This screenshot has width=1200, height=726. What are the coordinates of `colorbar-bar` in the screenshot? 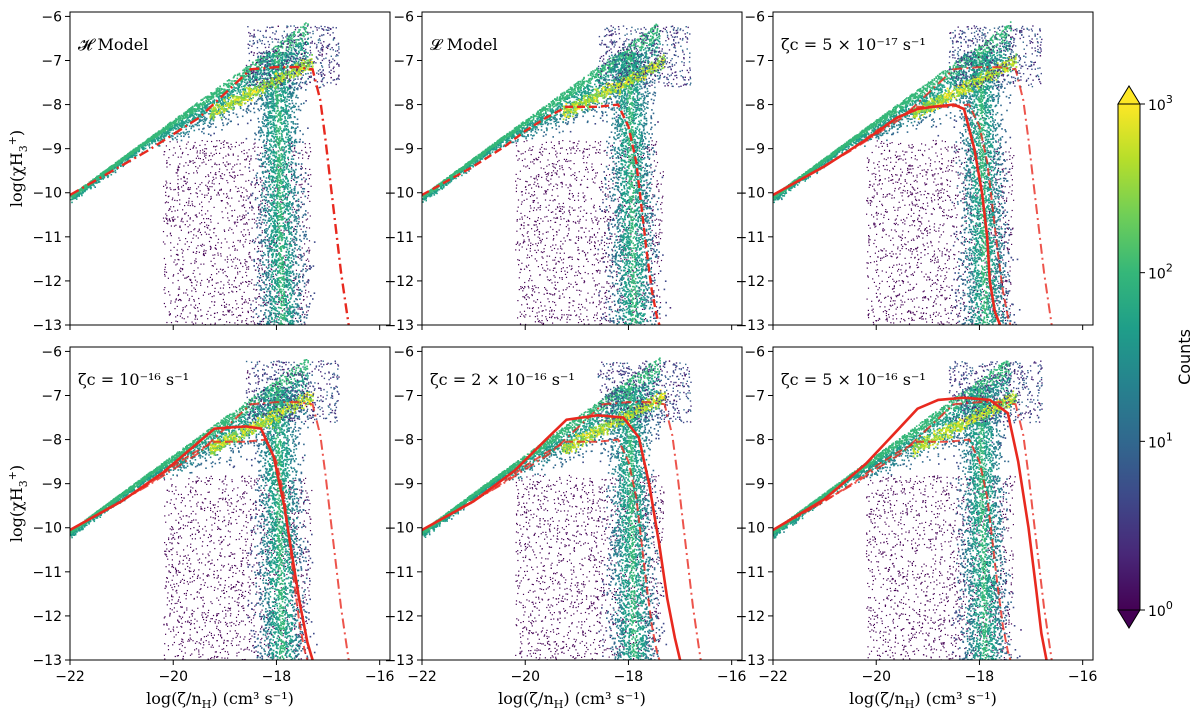 It's located at (1129, 357).